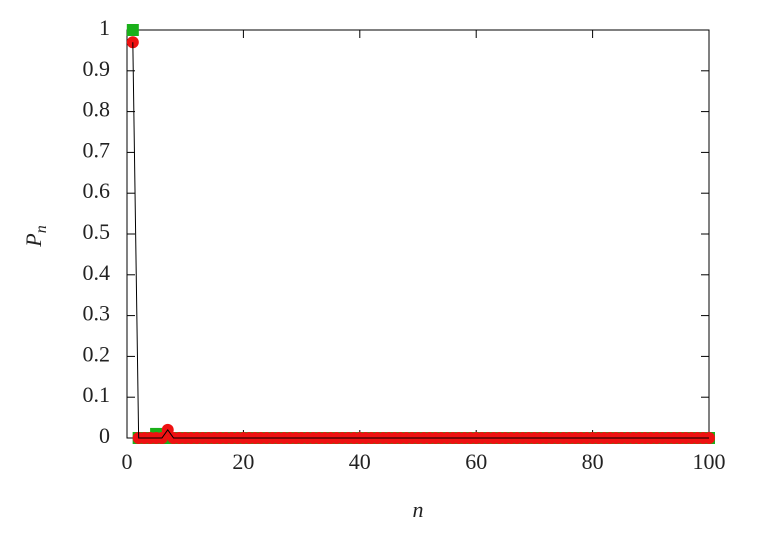  Describe the element at coordinates (97, 231) in the screenshot. I see `y-tick-label: 0.5` at that location.